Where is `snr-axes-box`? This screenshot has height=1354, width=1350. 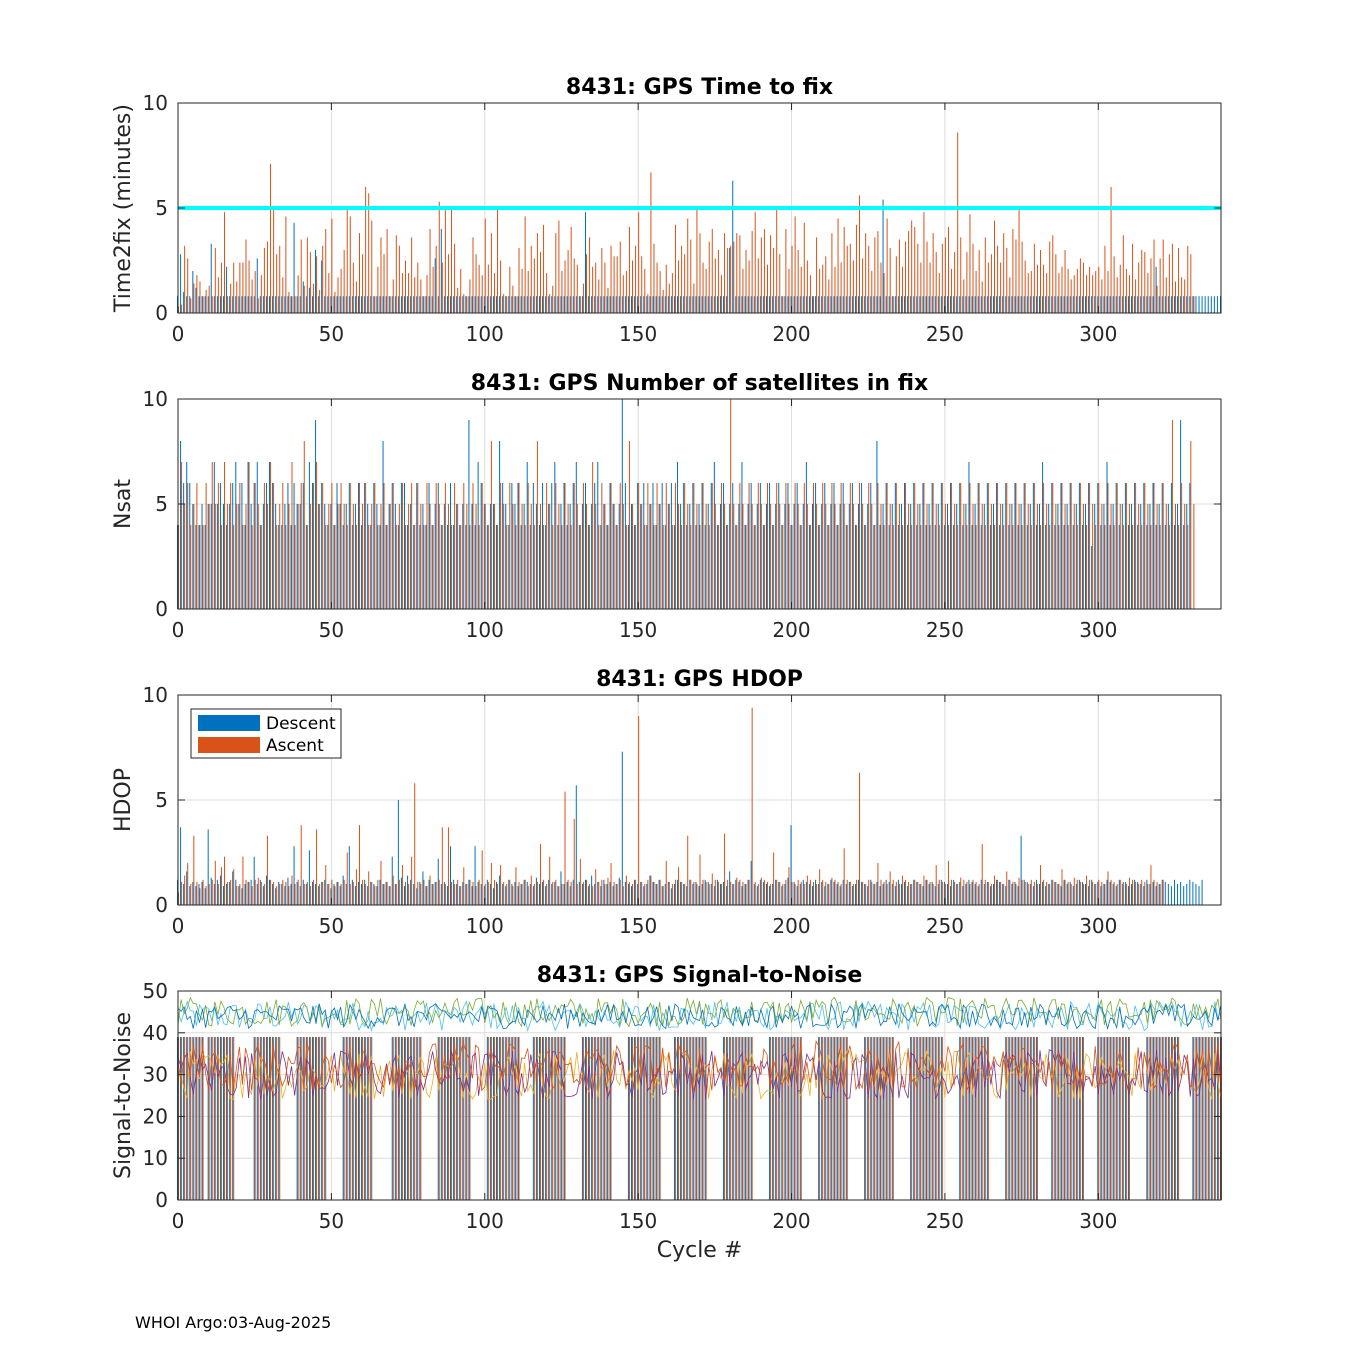
snr-axes-box is located at coordinates (699, 1095).